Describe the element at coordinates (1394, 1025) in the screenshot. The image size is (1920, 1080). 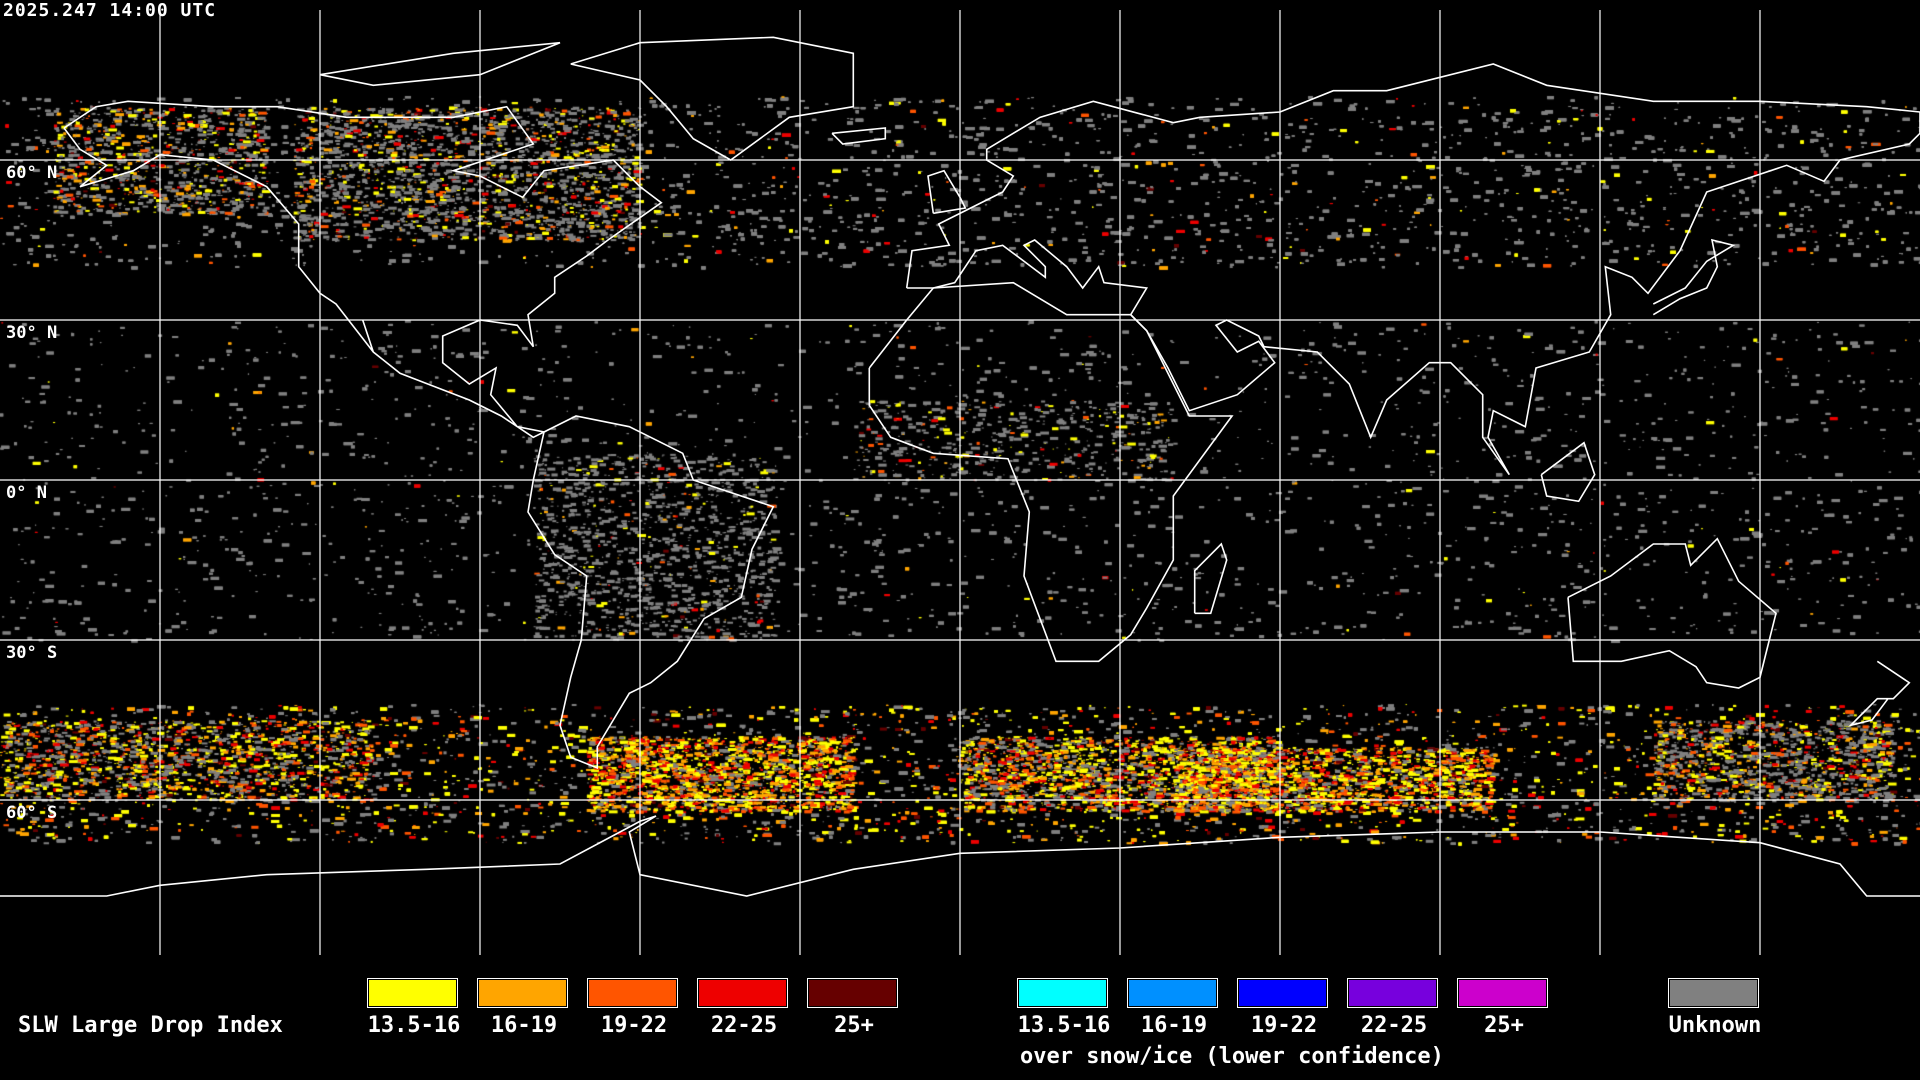
I see `snow-label-22-25: 22-25` at that location.